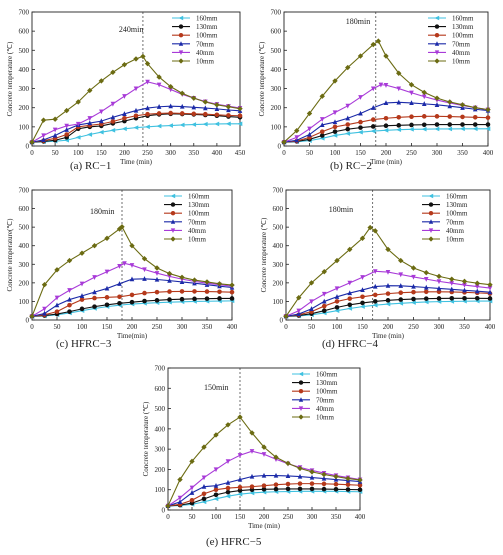  What do you see at coordinates (262, 78) in the screenshot?
I see `y-axis-label: Concrete temperature (℃)` at bounding box center [262, 78].